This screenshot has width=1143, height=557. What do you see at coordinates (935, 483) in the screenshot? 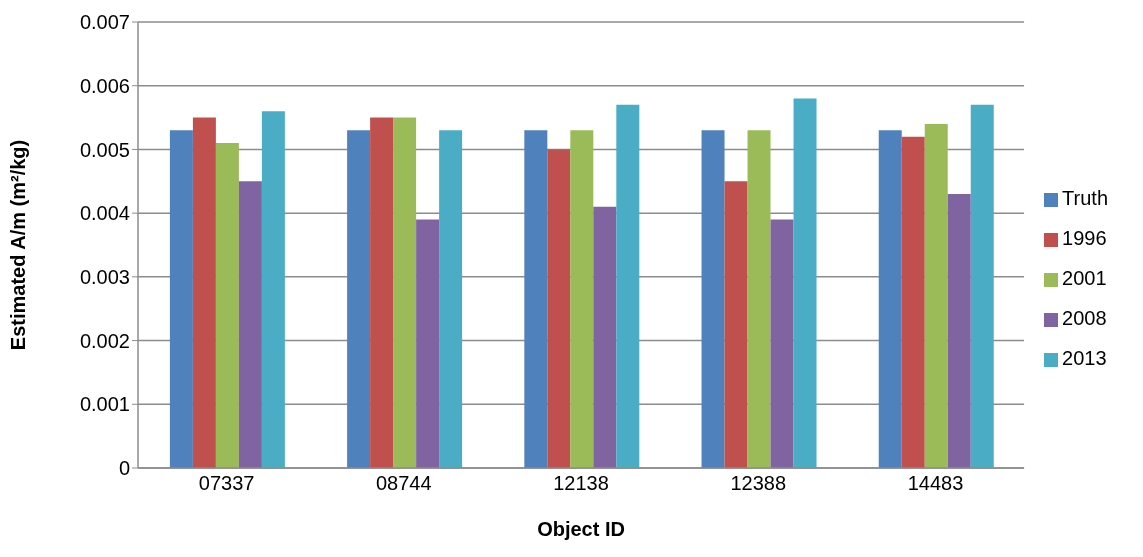
I see `x-tick-label: 14483` at bounding box center [935, 483].